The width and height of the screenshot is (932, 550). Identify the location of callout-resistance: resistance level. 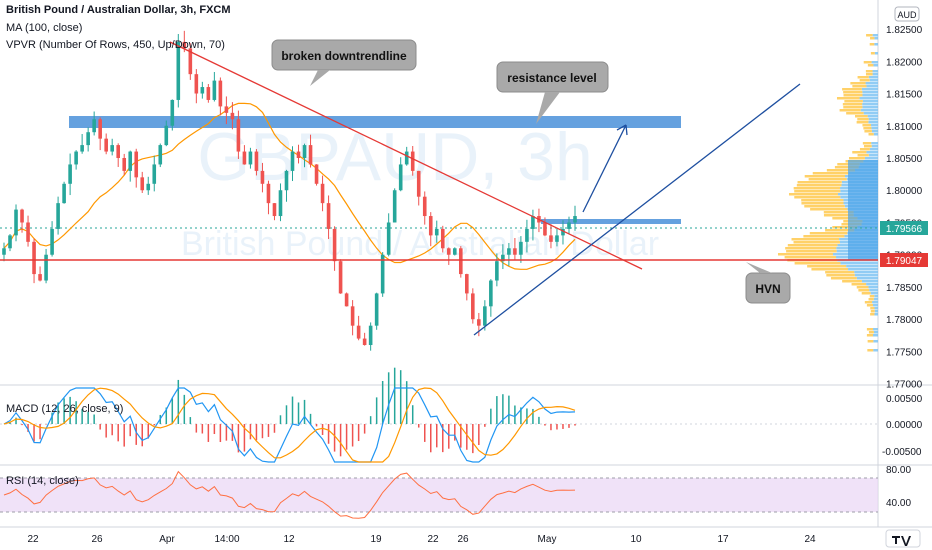
(552, 92).